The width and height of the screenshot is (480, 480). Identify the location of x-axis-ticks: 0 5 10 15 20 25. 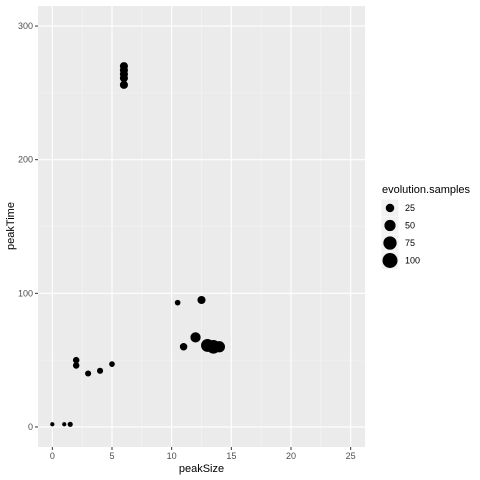
(203, 454).